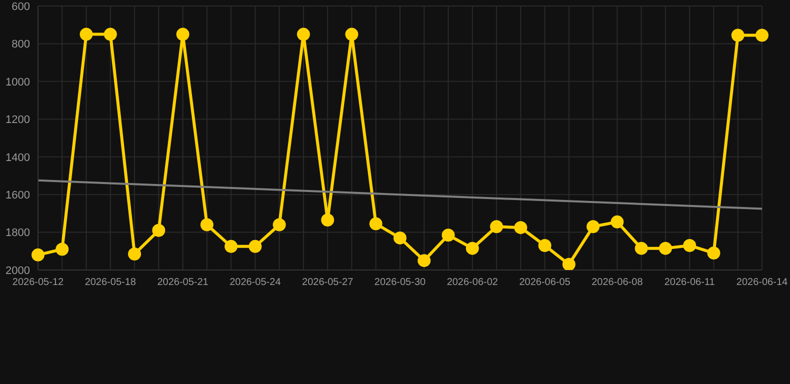 The image size is (790, 384). I want to click on x-tick-label: 2026-05-27, so click(328, 282).